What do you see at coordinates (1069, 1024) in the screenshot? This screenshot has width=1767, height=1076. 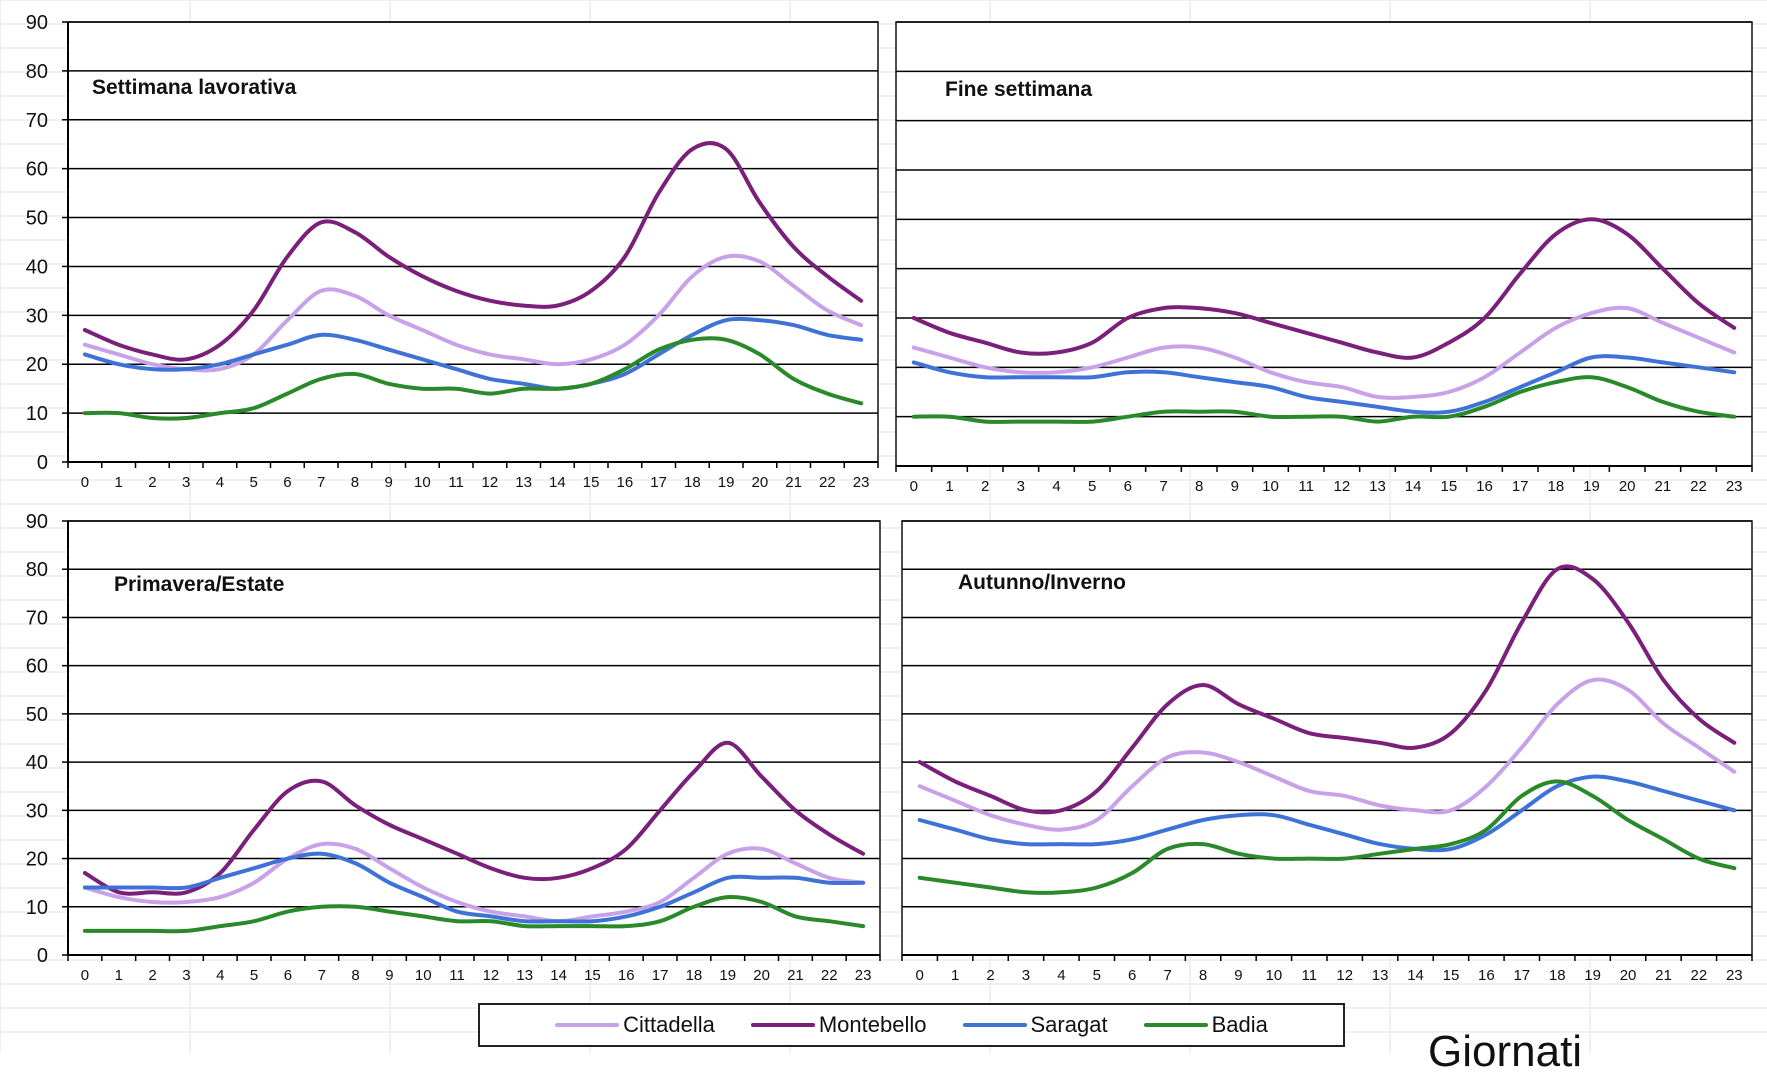 I see `legend-label-saragat: Saragat` at bounding box center [1069, 1024].